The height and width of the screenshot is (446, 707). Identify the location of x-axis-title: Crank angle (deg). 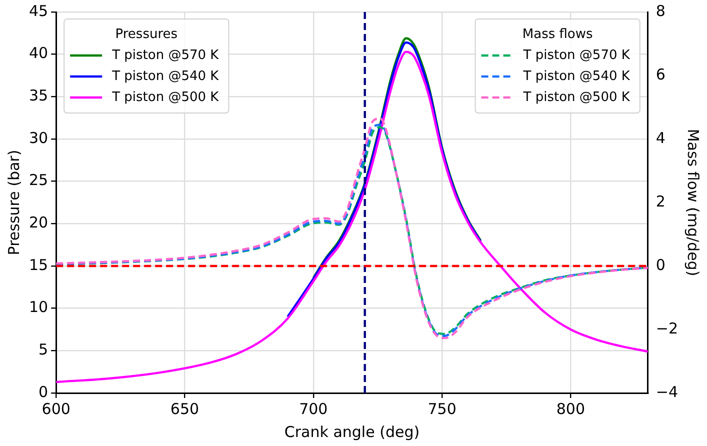
(352, 431).